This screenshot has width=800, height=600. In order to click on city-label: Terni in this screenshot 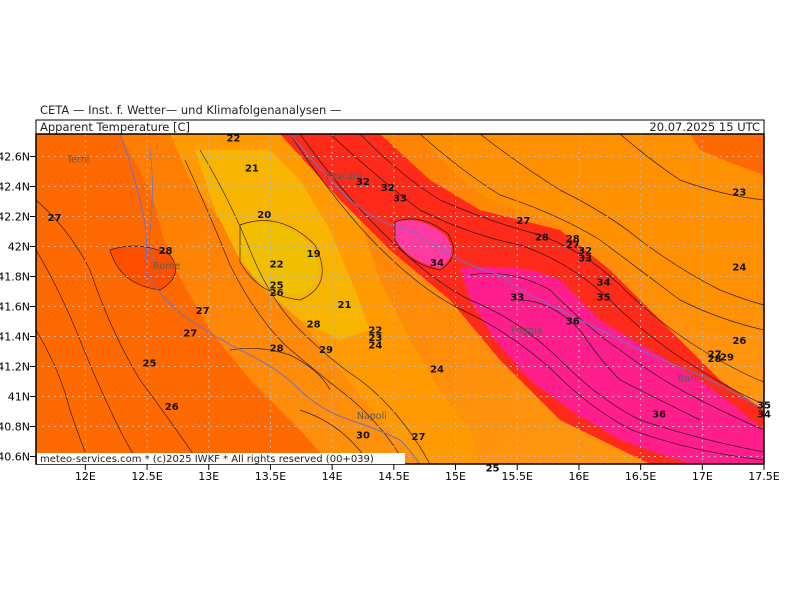, I will do `click(77, 160)`.